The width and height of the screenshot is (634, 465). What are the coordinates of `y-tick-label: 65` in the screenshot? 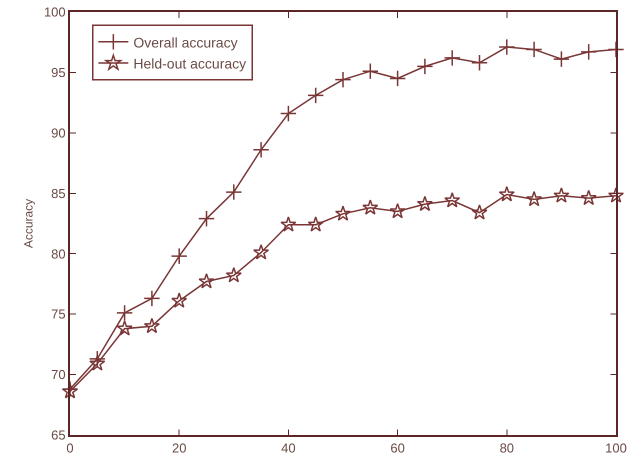 It's located at (58, 435).